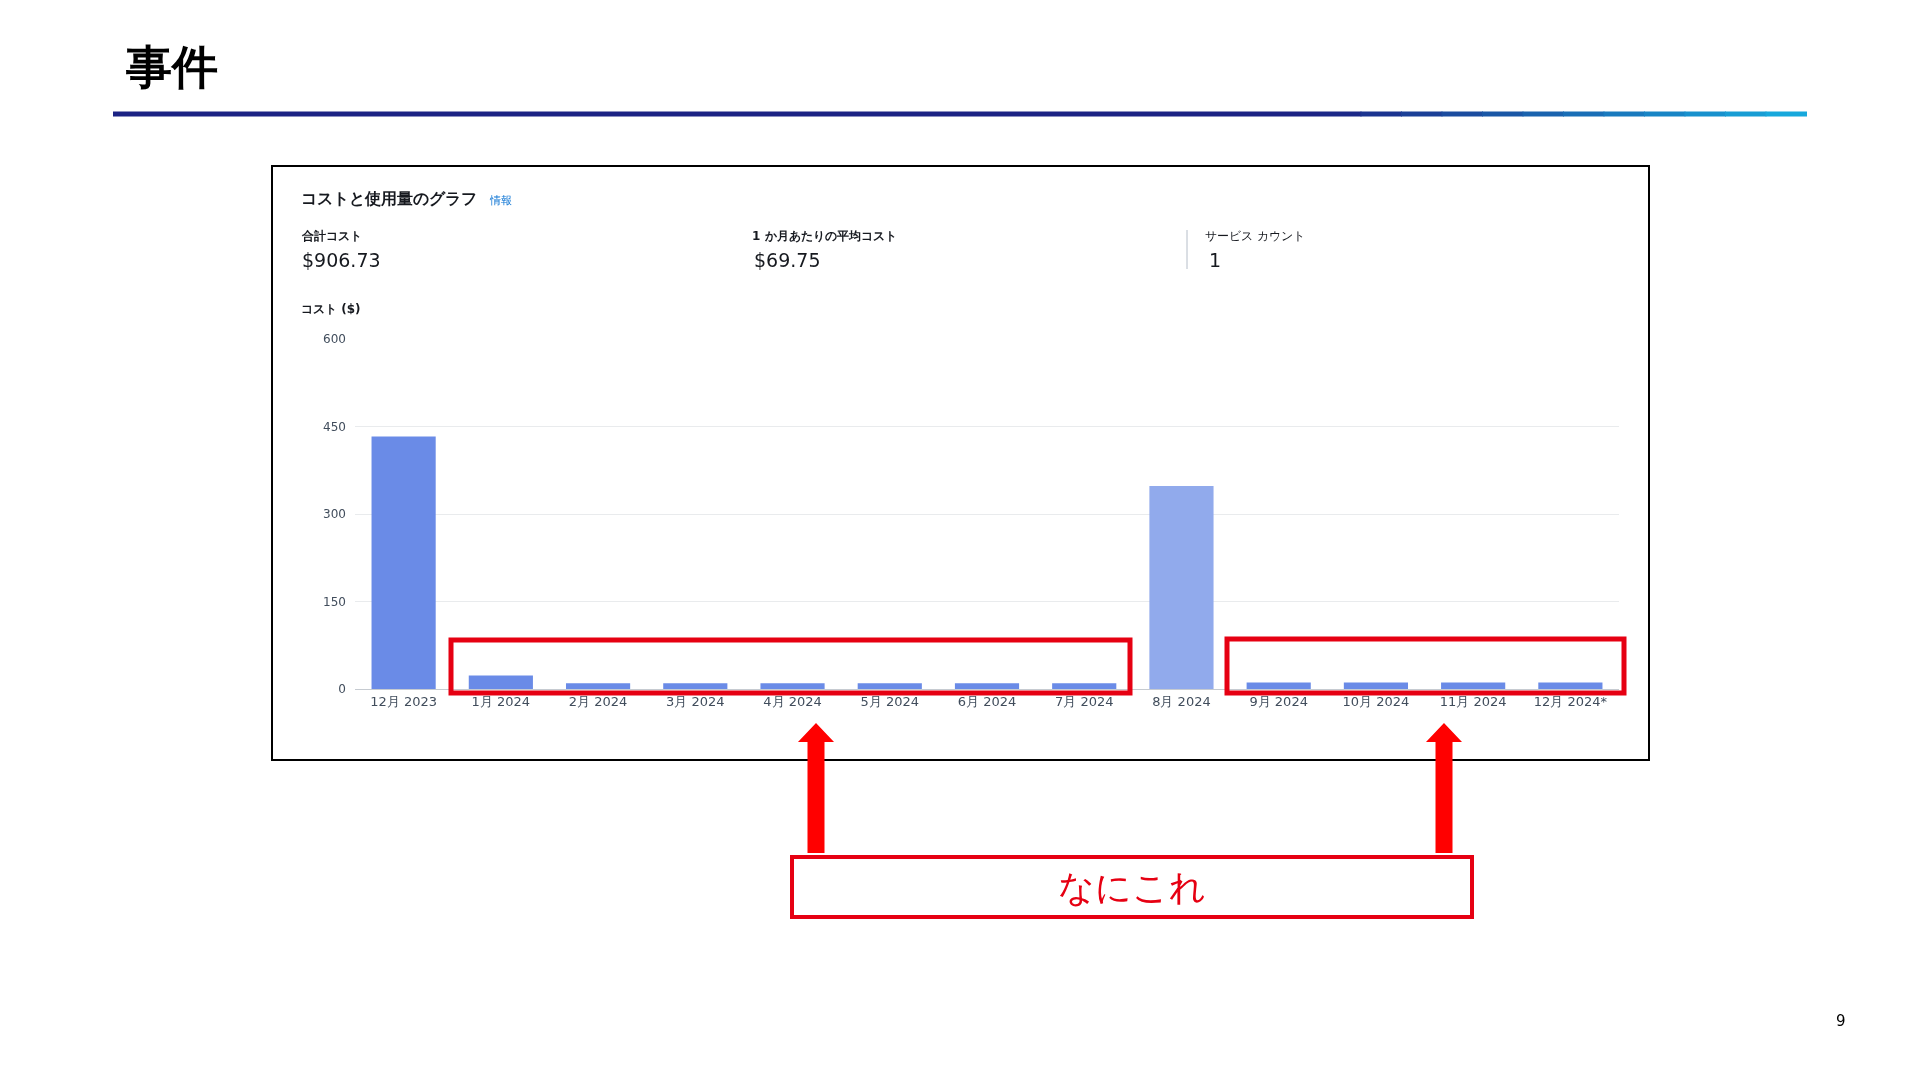 This screenshot has height=1080, width=1920. Describe the element at coordinates (1473, 701) in the screenshot. I see `x-tick-label: 11月 2024` at that location.